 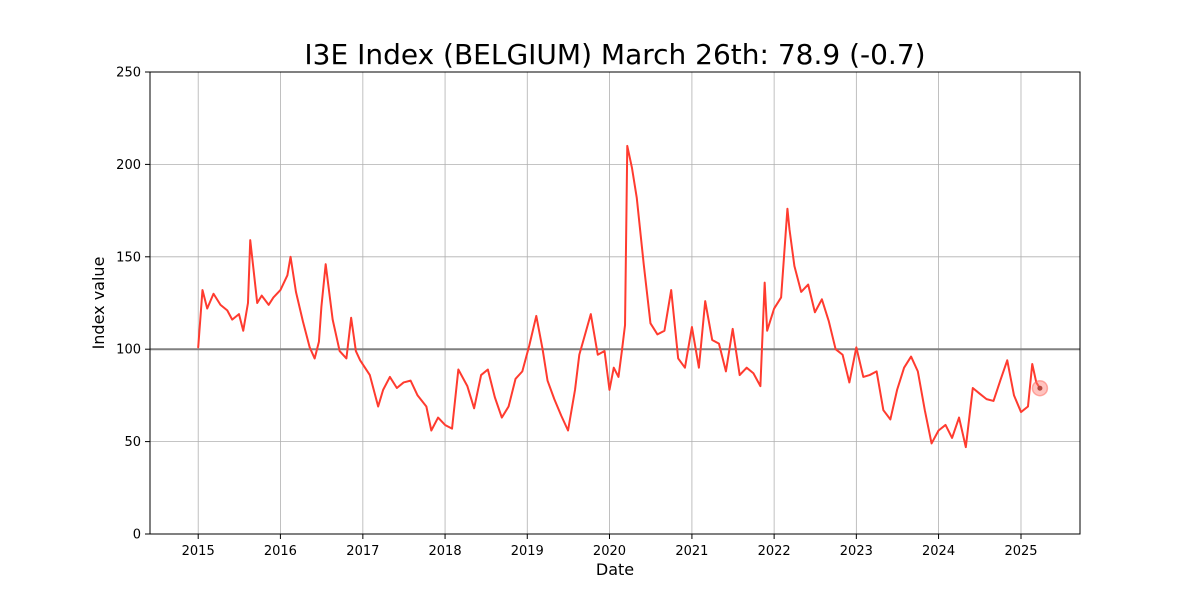 I want to click on x-tick-label: 2022, so click(x=774, y=551).